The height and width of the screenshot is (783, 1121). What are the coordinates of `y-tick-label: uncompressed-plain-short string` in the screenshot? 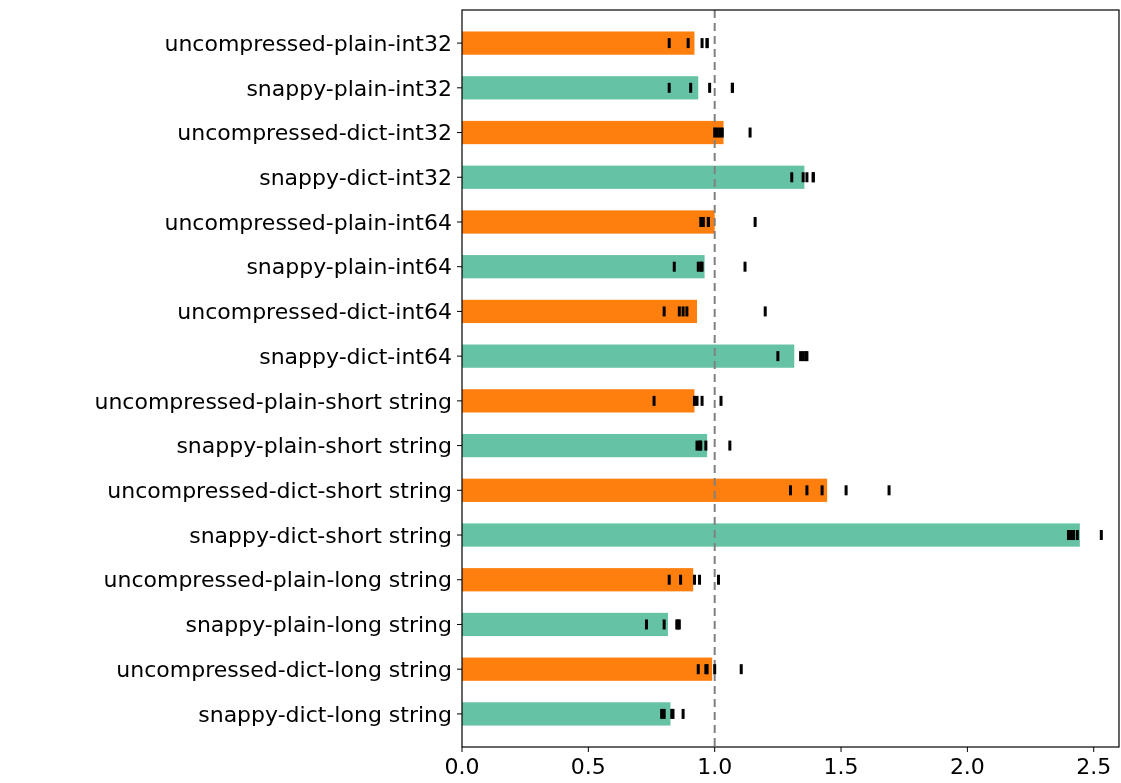 It's located at (273, 401).